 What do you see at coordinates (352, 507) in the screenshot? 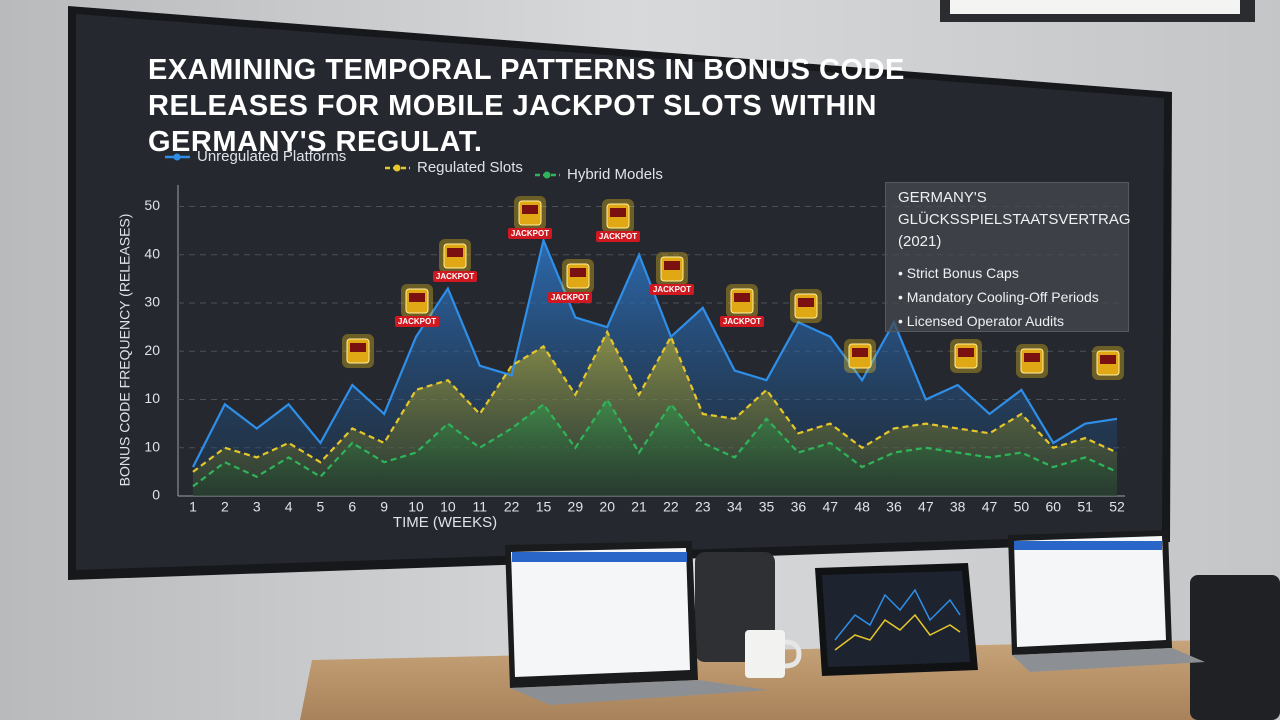
I see `x-tick-label: 6` at bounding box center [352, 507].